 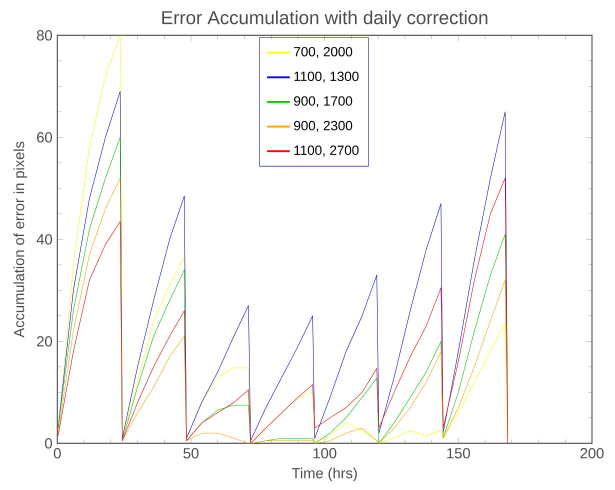 What do you see at coordinates (458, 453) in the screenshot?
I see `x-tick-label: 150` at bounding box center [458, 453].